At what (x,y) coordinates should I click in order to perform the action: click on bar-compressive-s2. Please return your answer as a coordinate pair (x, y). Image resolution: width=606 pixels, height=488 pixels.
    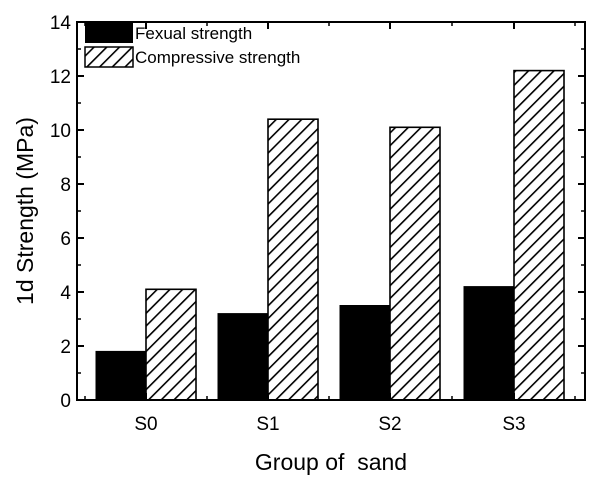
    Looking at the image, I should click on (415, 263).